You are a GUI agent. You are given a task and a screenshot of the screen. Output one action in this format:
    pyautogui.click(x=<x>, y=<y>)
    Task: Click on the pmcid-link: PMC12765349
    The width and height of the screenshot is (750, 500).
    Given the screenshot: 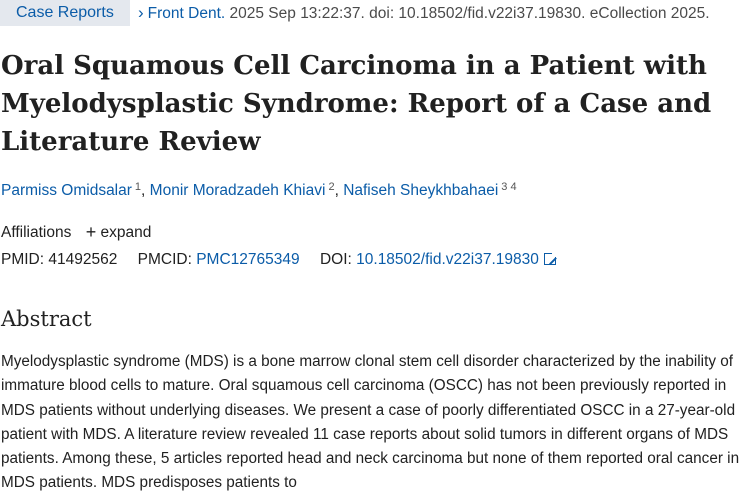 What is the action you would take?
    pyautogui.click(x=248, y=259)
    